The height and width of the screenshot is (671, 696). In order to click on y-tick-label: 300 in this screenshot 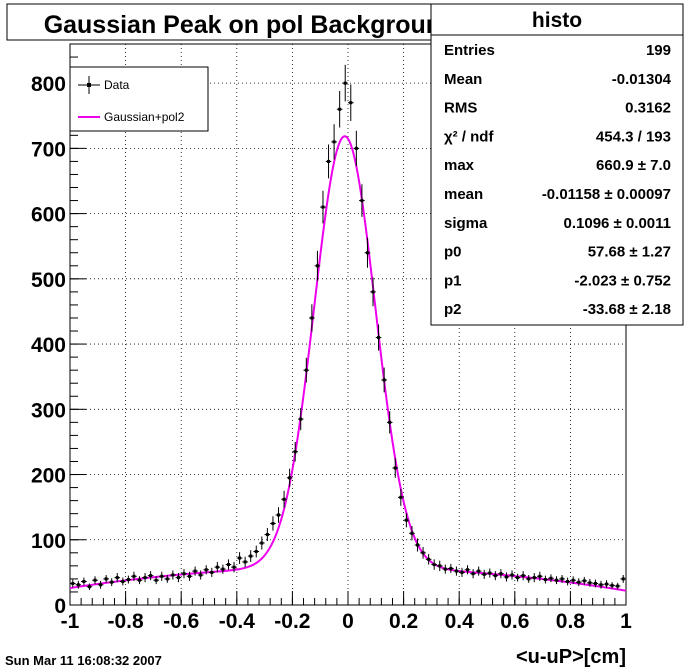, I will do `click(48, 410)`.